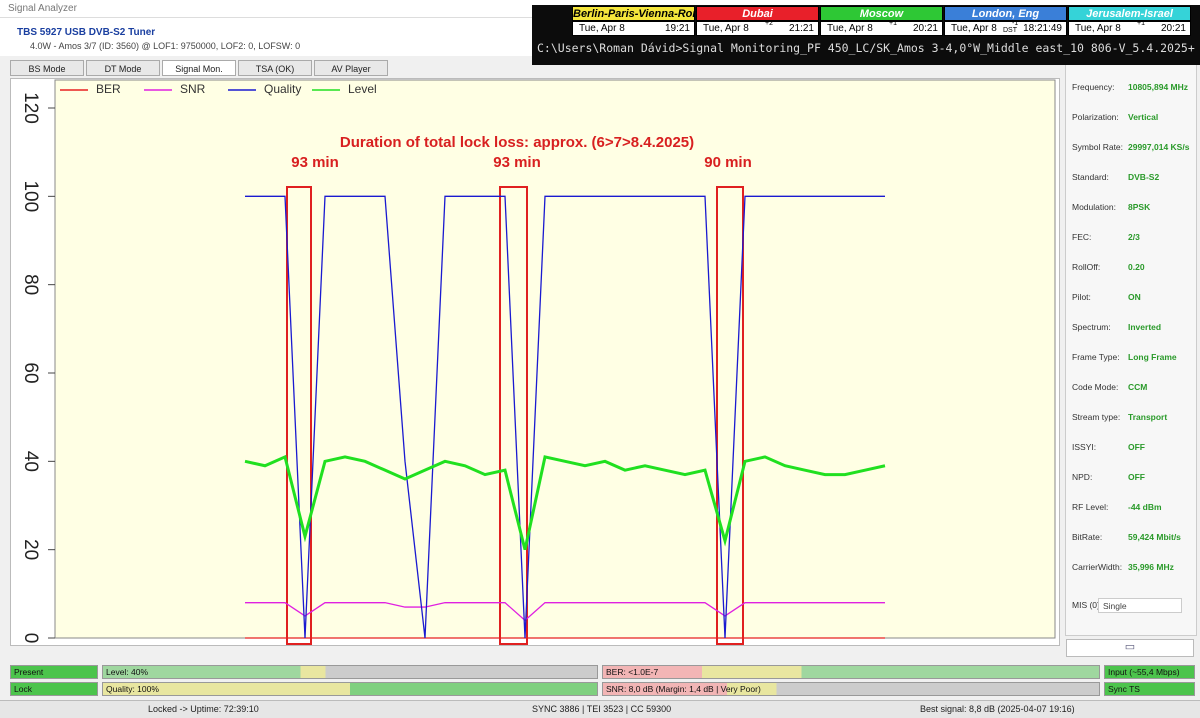 This screenshot has height=718, width=1200. I want to click on status-cell: Quality: 100%, so click(350, 689).